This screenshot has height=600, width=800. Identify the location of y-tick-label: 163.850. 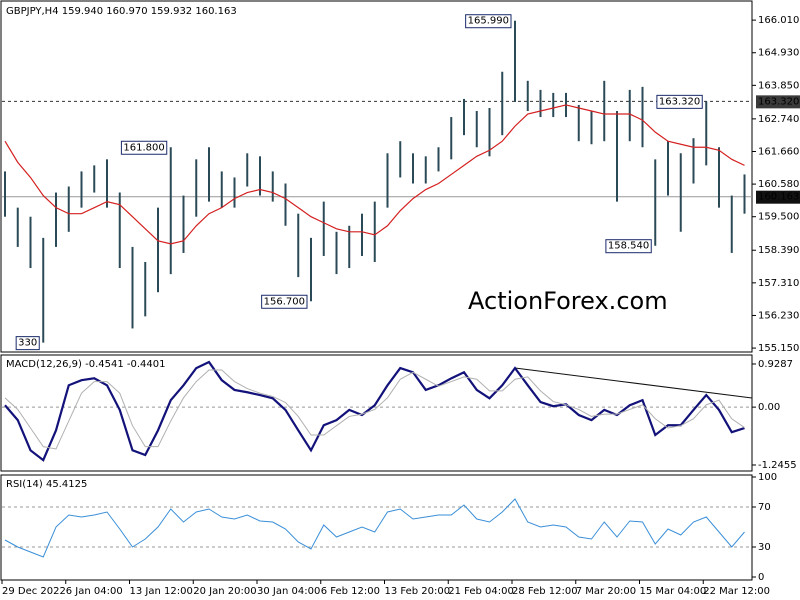
(778, 85).